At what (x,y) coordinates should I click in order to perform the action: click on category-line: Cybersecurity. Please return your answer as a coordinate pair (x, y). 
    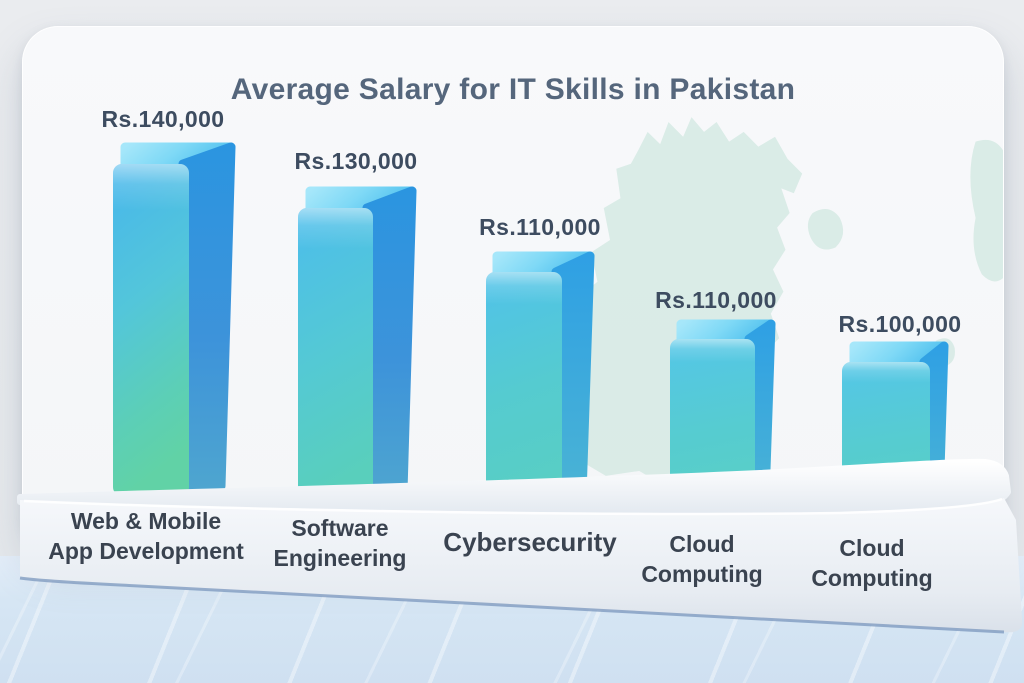
    Looking at the image, I should click on (530, 542).